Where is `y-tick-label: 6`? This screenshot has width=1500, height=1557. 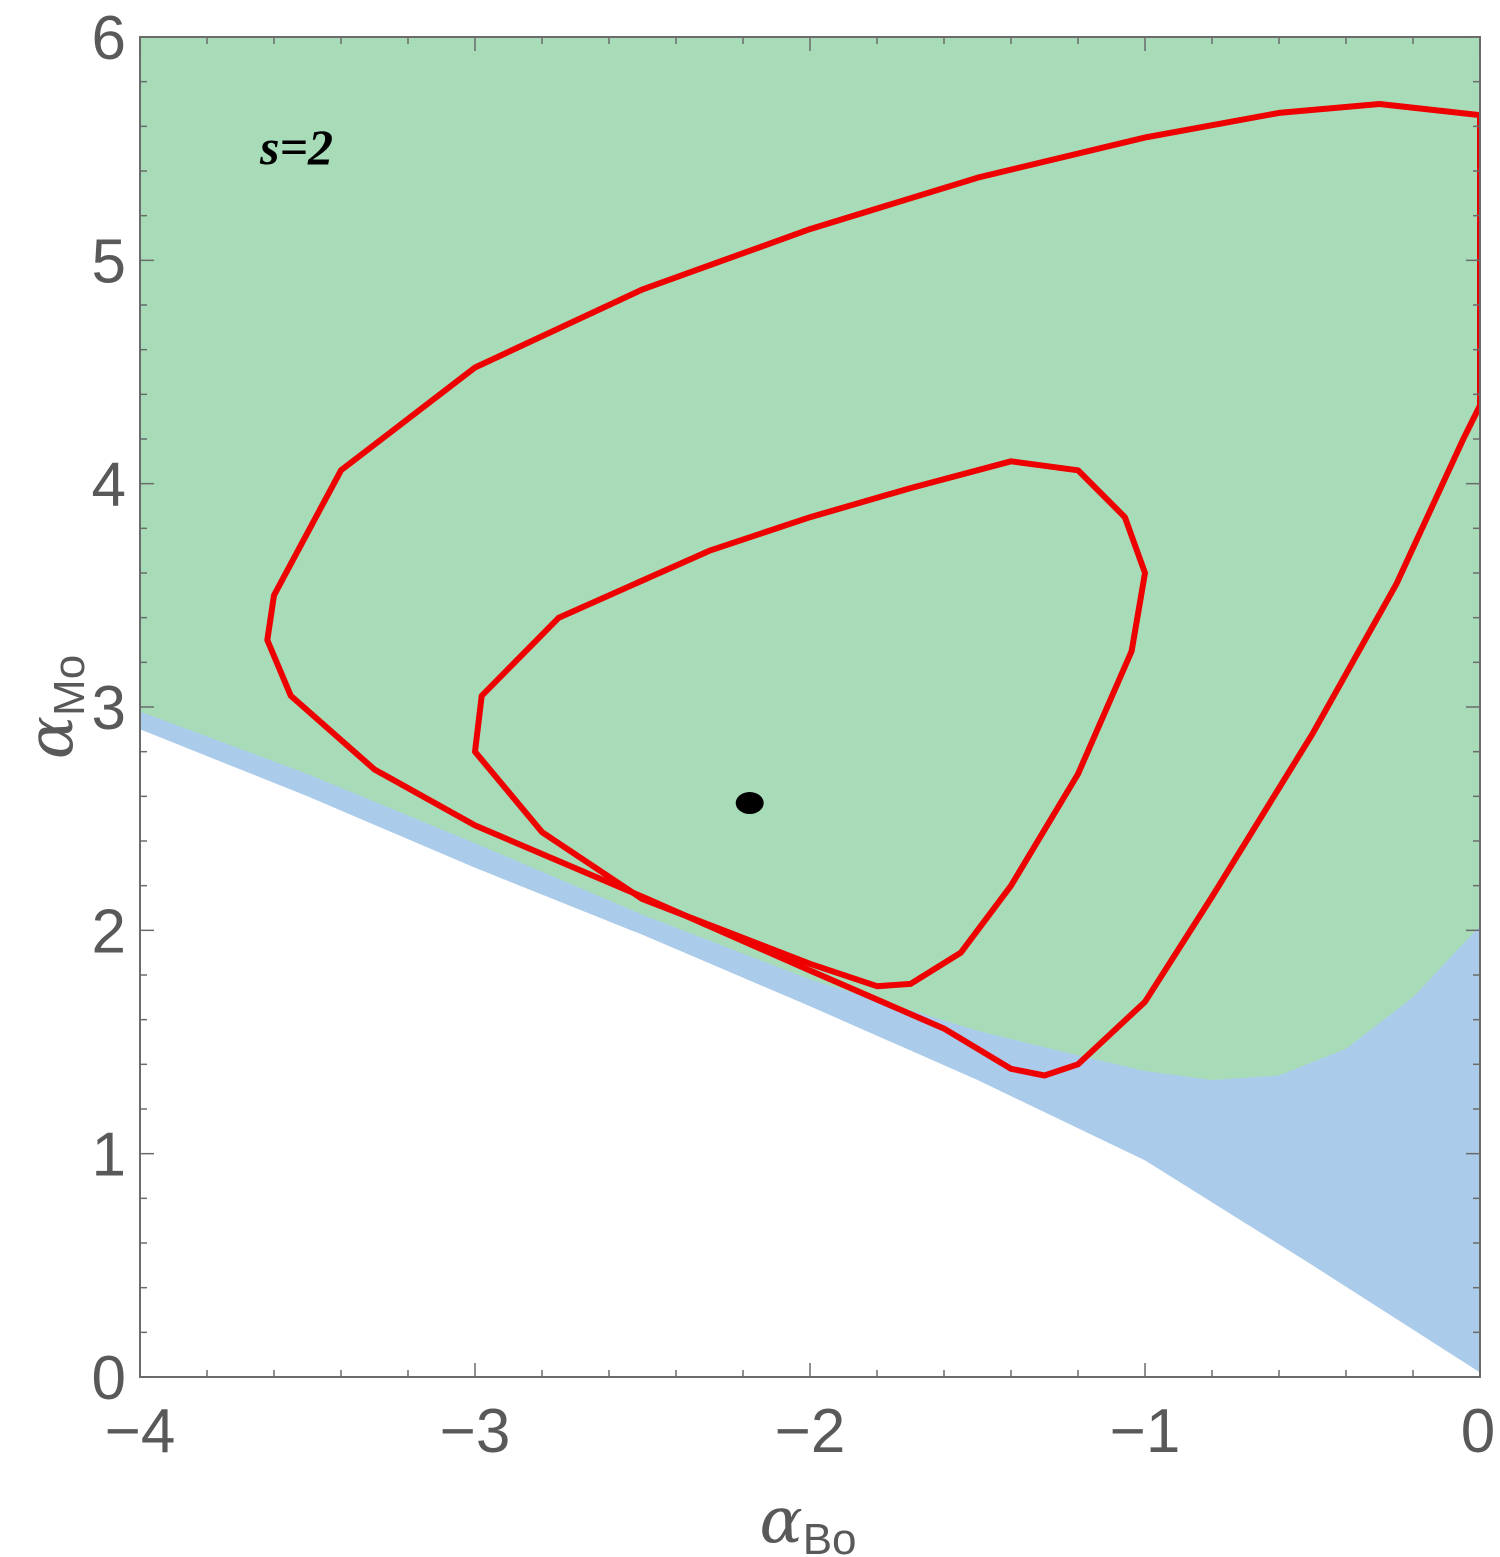
y-tick-label: 6 is located at coordinates (109, 38).